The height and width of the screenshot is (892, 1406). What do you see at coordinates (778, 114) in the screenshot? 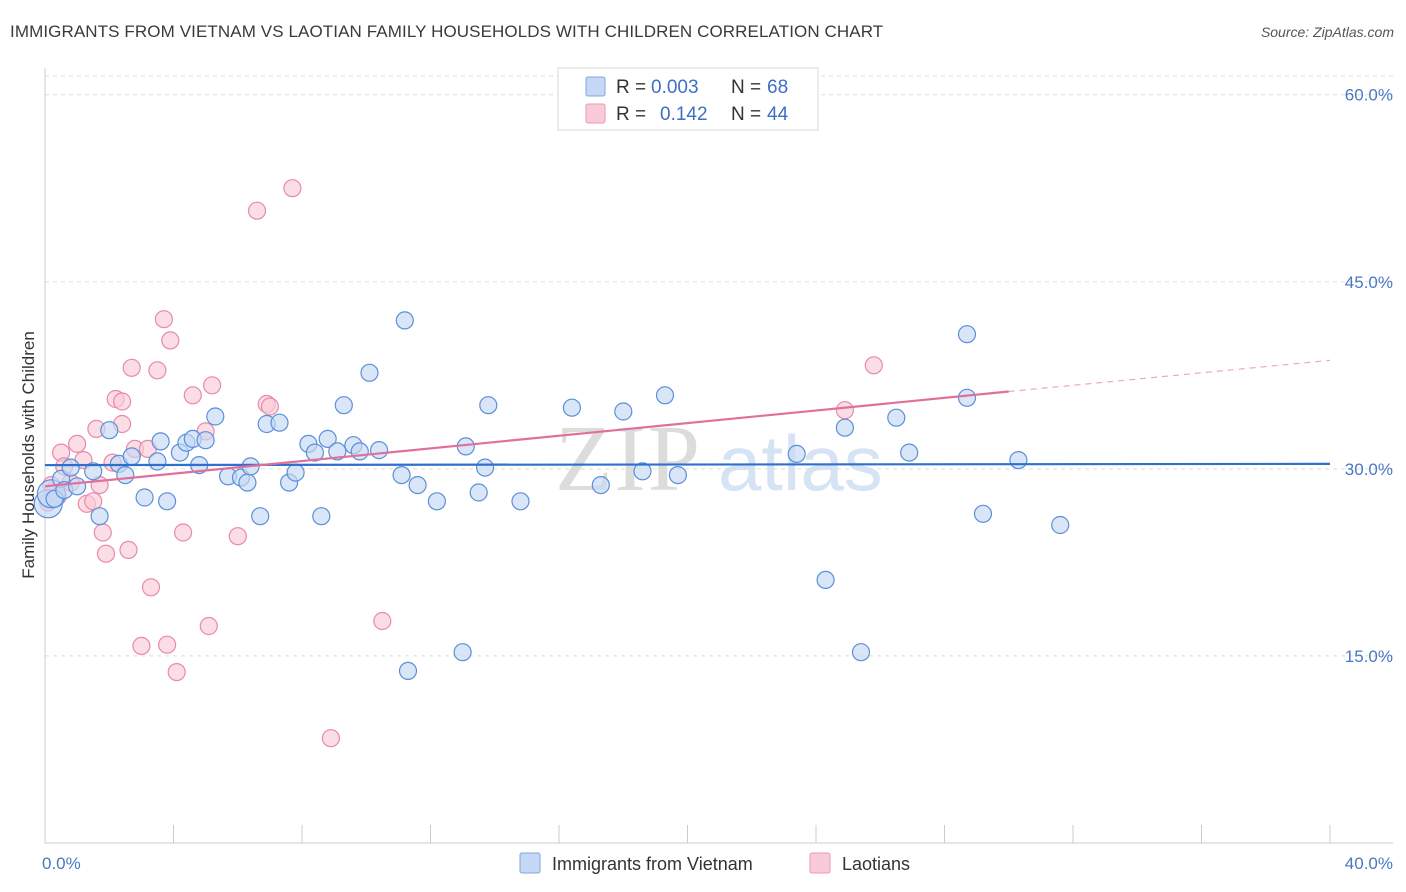
I see `legend-n-value-laotians: 44` at bounding box center [778, 114].